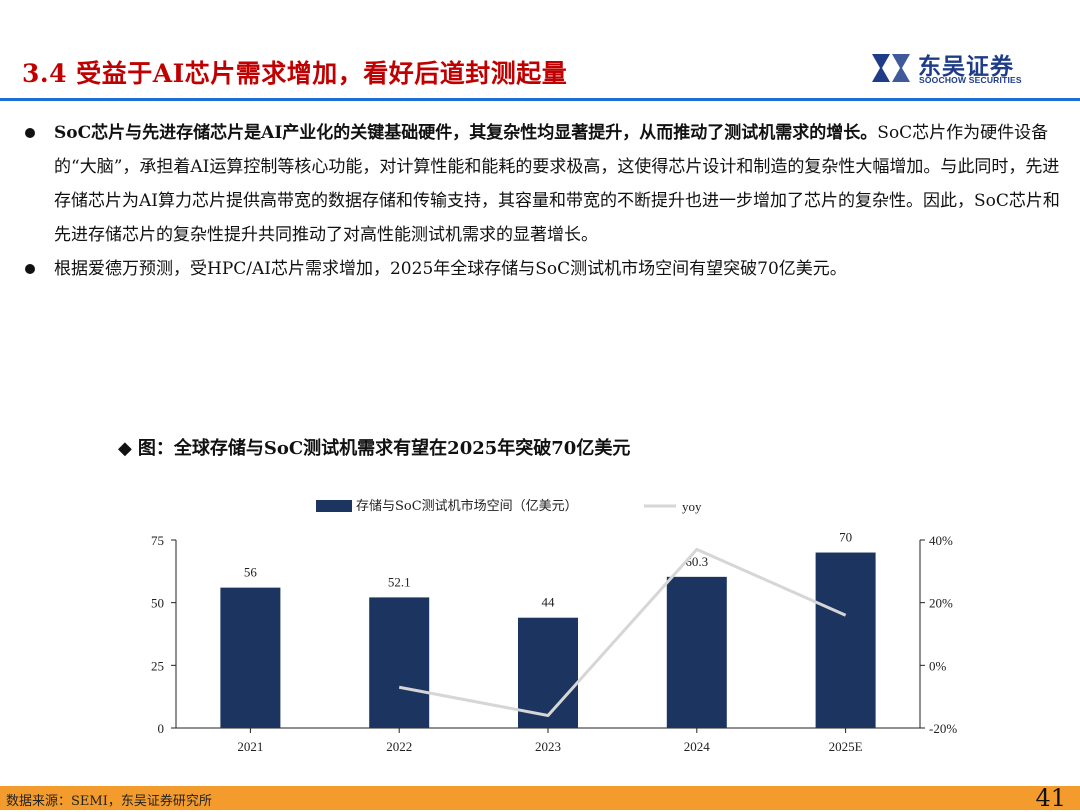  Describe the element at coordinates (622, 632) in the screenshot. I see `yoy-line` at that location.